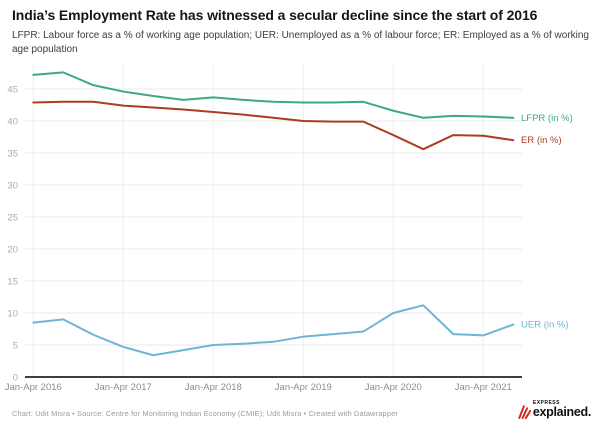  What do you see at coordinates (483, 387) in the screenshot?
I see `x-axis-tick-label: Jan-Apr 2021` at bounding box center [483, 387].